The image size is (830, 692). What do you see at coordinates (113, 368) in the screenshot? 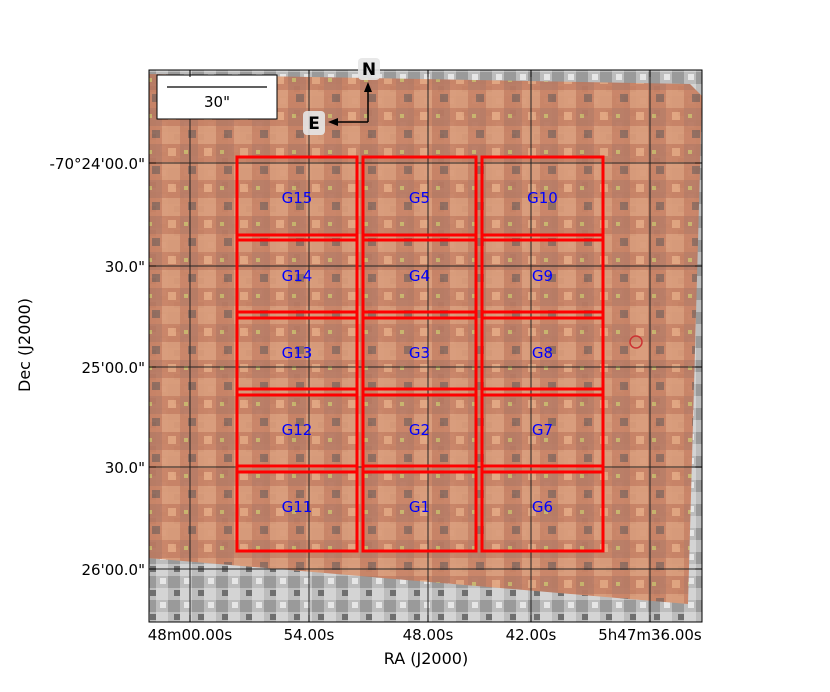
I see `y-tick-label: 25'00.0"` at bounding box center [113, 368].